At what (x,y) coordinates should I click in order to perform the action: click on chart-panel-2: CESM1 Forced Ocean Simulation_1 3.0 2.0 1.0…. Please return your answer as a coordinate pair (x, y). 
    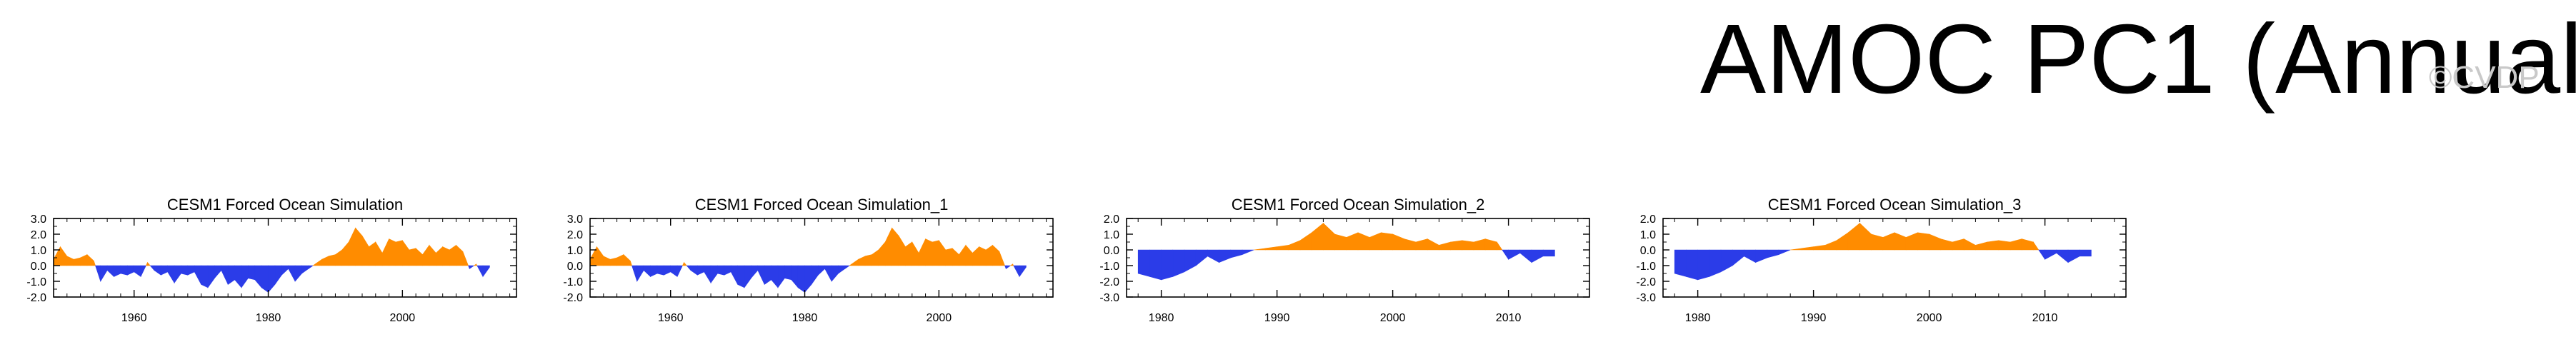
    Looking at the image, I should click on (809, 260).